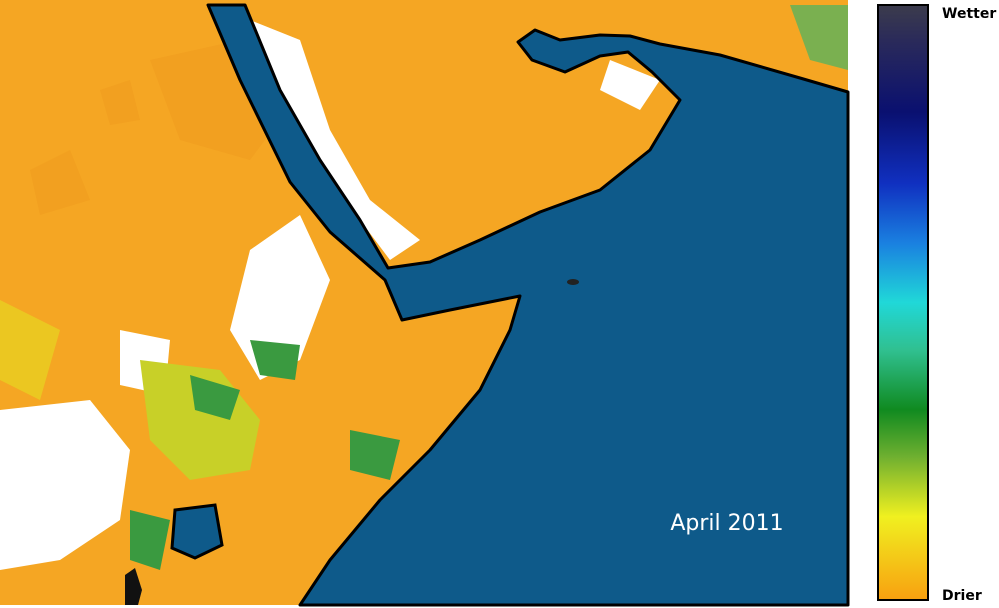 The width and height of the screenshot is (999, 608). What do you see at coordinates (903, 302) in the screenshot?
I see `color-scale` at bounding box center [903, 302].